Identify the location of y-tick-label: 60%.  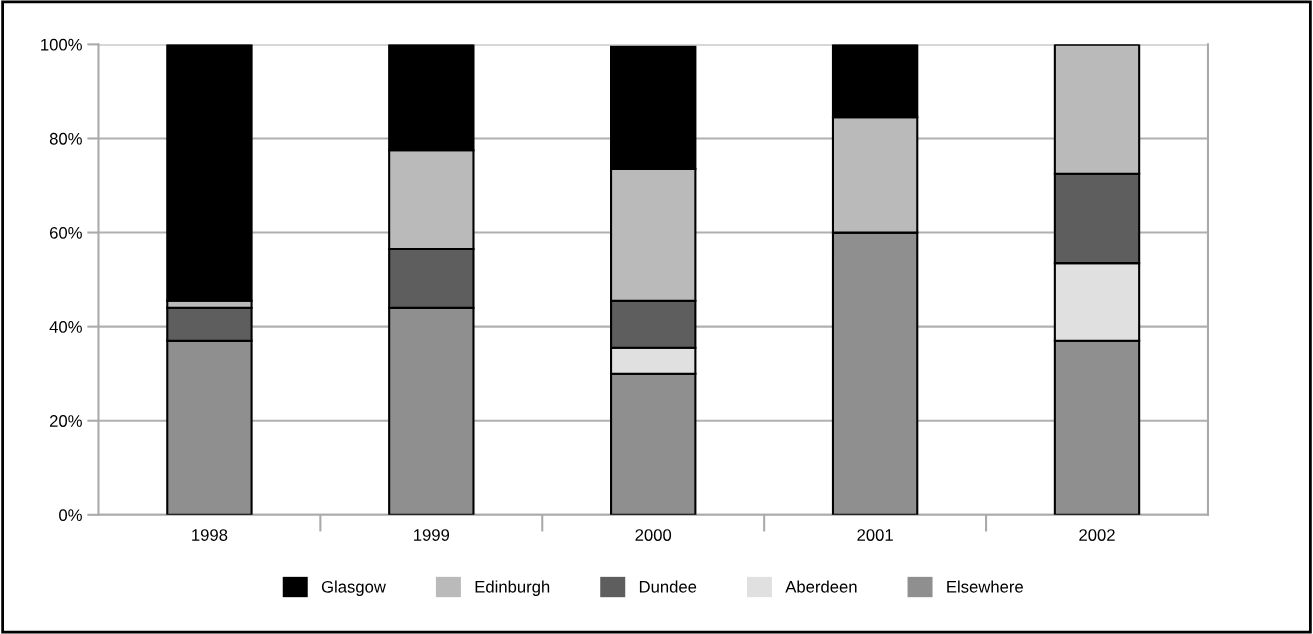
(65, 232).